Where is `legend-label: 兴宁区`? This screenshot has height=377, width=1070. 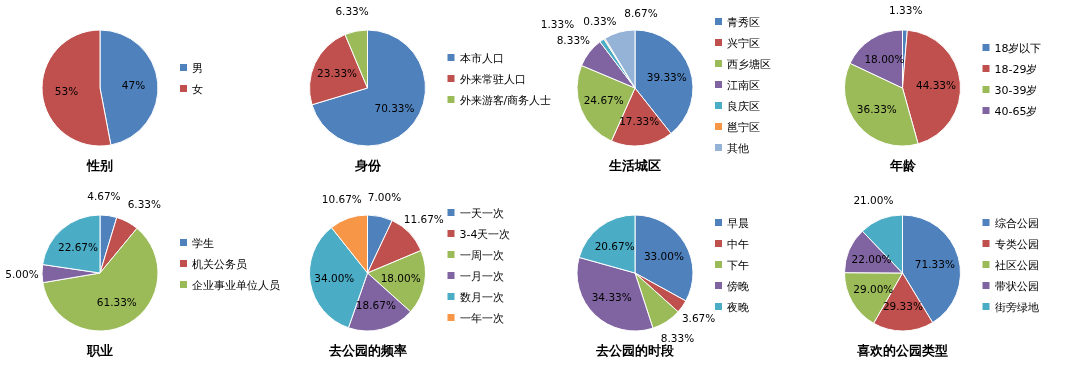
legend-label: 兴宁区 is located at coordinates (743, 43).